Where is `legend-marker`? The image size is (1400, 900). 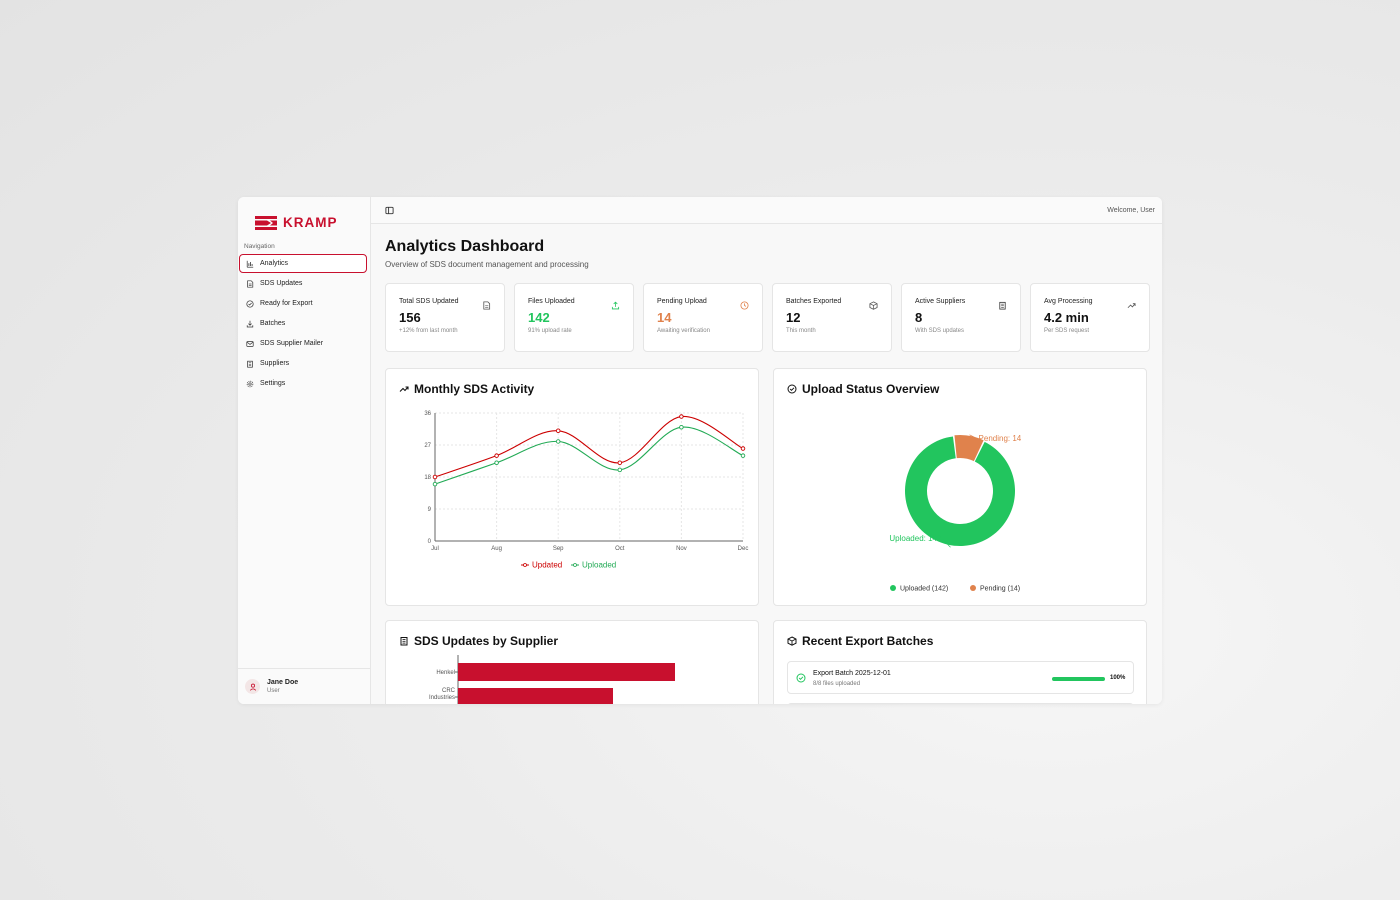
legend-marker is located at coordinates (575, 565).